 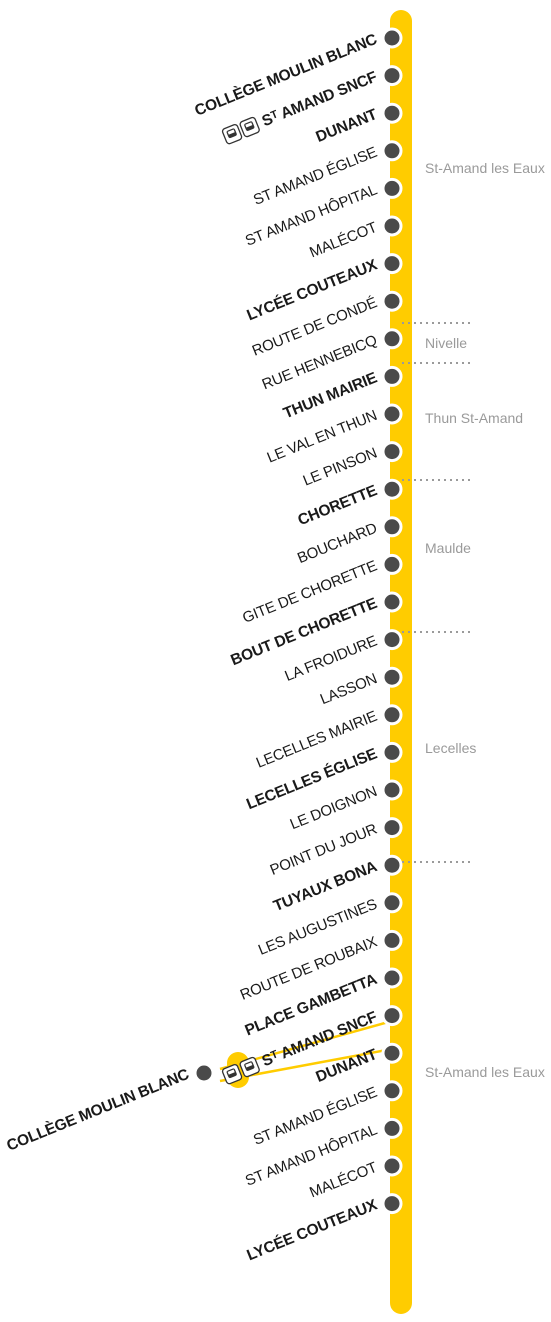 I want to click on zone-label: Lecelles, so click(x=450, y=748).